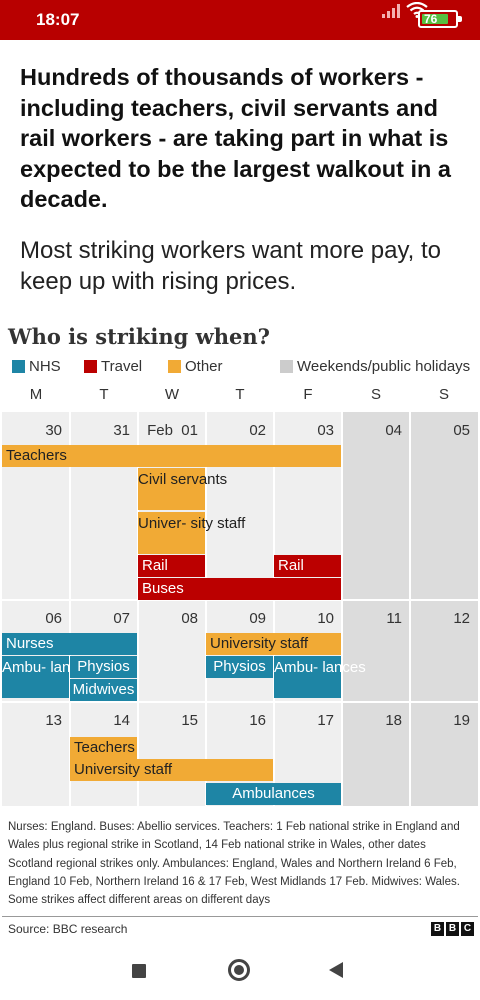 This screenshot has height=1000, width=480. I want to click on weekday-mon: M, so click(36, 394).